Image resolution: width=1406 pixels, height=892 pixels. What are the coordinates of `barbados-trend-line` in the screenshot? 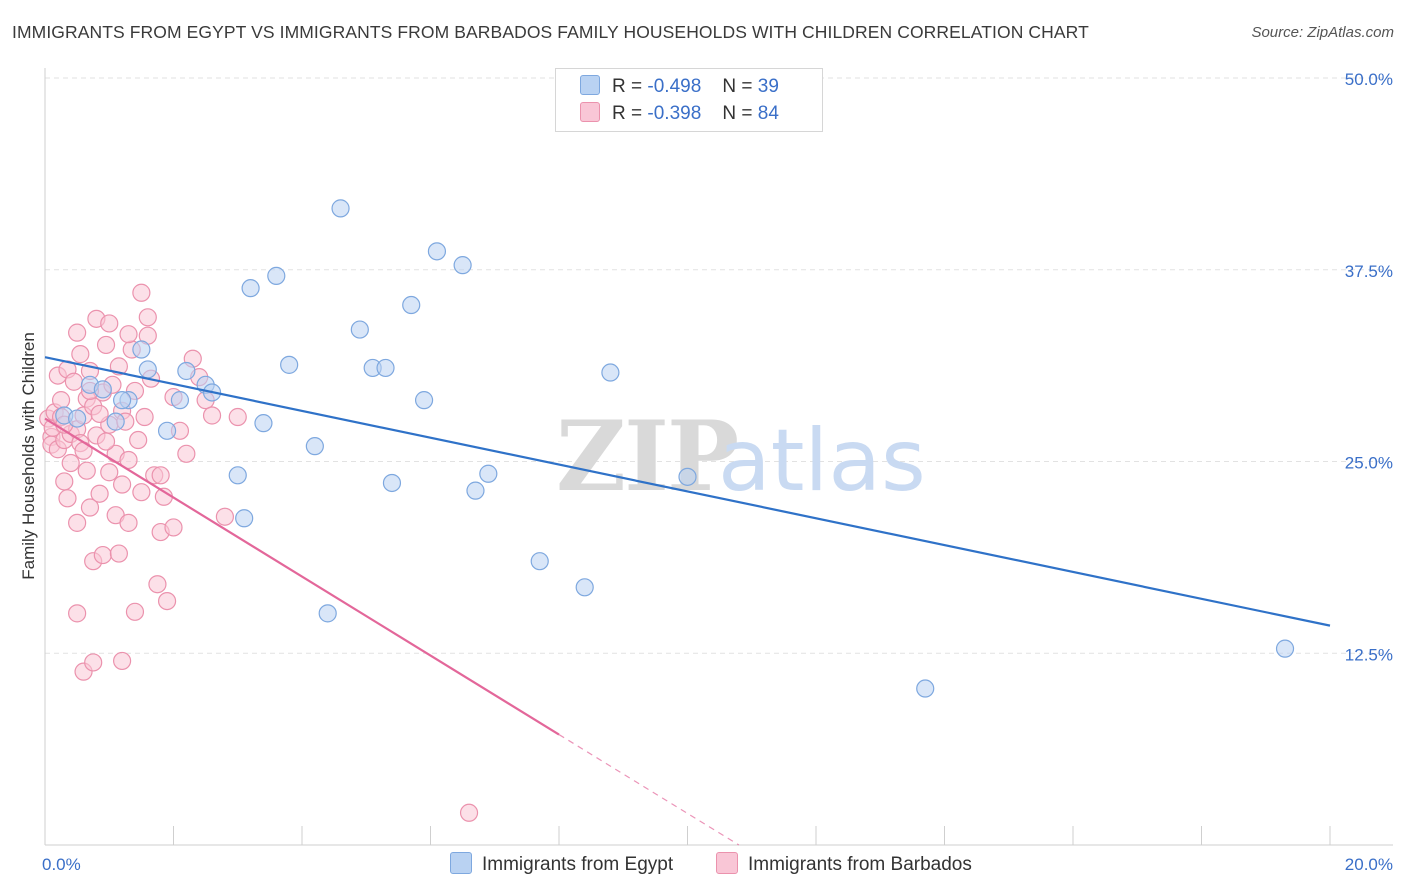 It's located at (302, 576).